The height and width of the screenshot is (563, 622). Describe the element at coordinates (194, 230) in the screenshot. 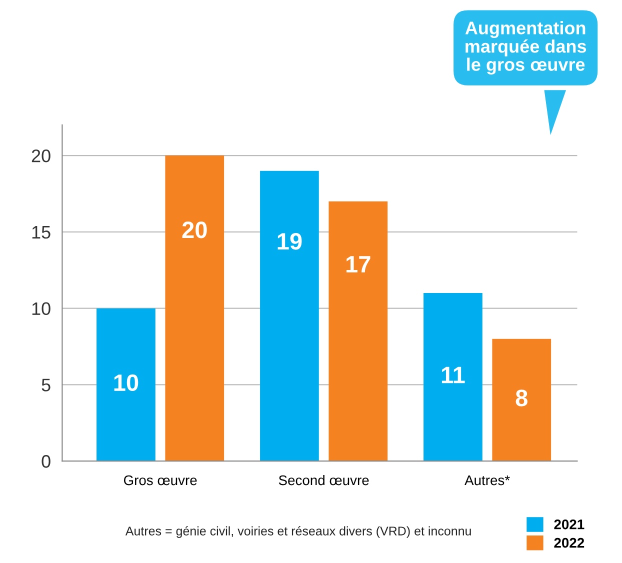

I see `data-label: 20` at that location.